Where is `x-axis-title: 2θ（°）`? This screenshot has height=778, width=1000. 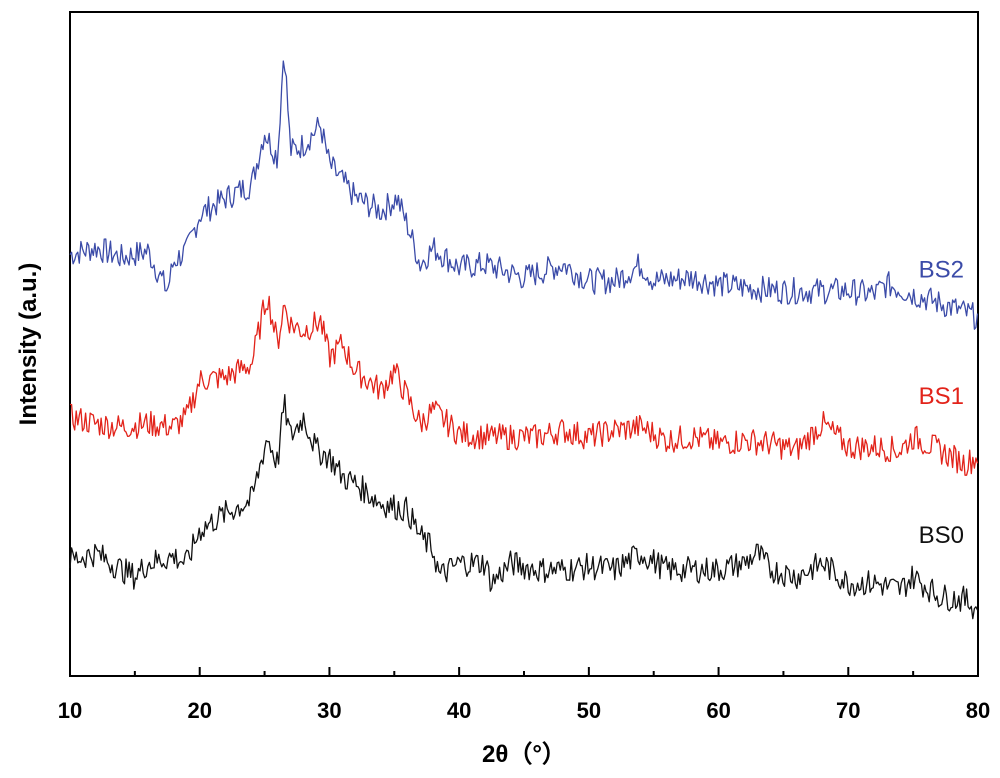 x-axis-title: 2θ（°） is located at coordinates (524, 754).